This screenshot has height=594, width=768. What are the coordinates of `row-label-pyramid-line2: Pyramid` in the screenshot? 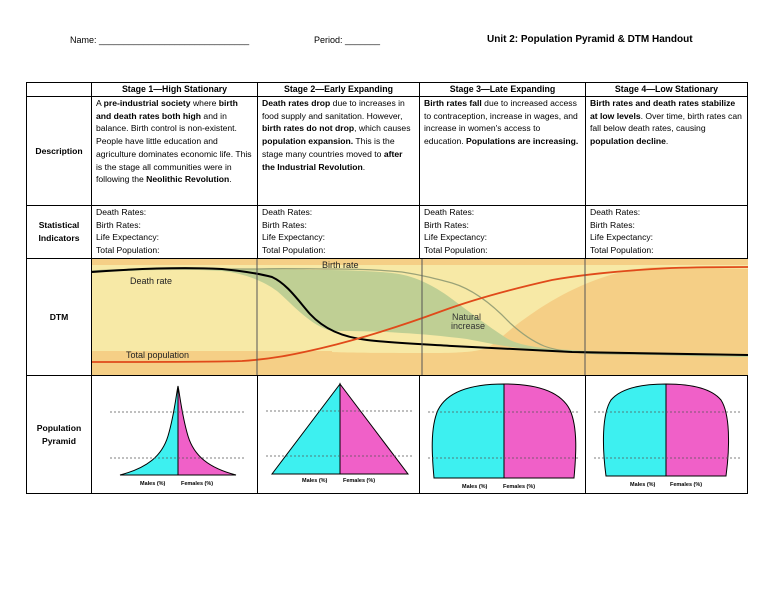 It's located at (59, 440).